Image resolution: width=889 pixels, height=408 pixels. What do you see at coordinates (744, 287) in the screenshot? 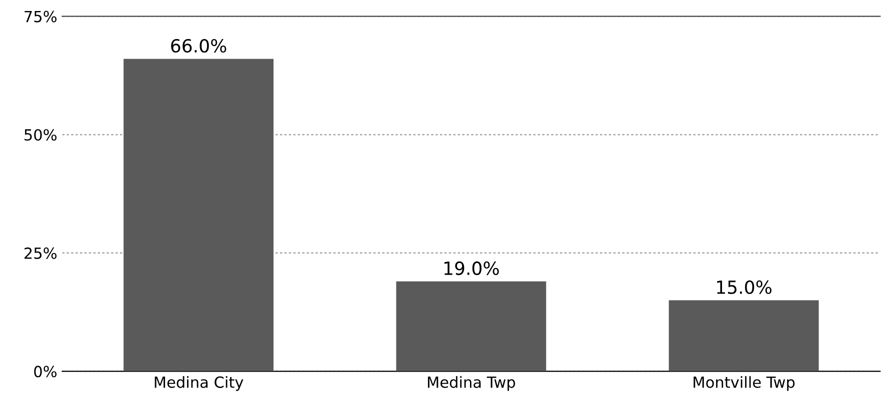
I see `data-label: 15.0%` at bounding box center [744, 287].